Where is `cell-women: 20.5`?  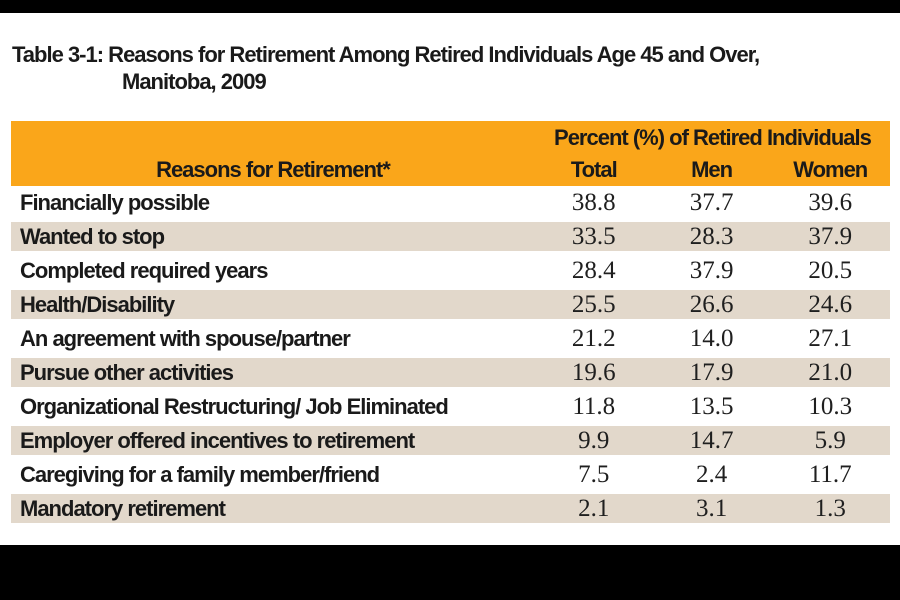 cell-women: 20.5 is located at coordinates (830, 271).